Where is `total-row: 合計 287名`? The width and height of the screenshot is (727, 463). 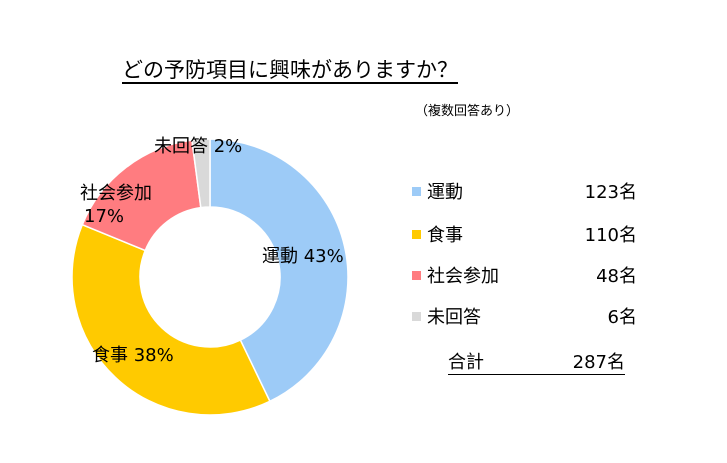 total-row: 合計 287名 is located at coordinates (536, 360).